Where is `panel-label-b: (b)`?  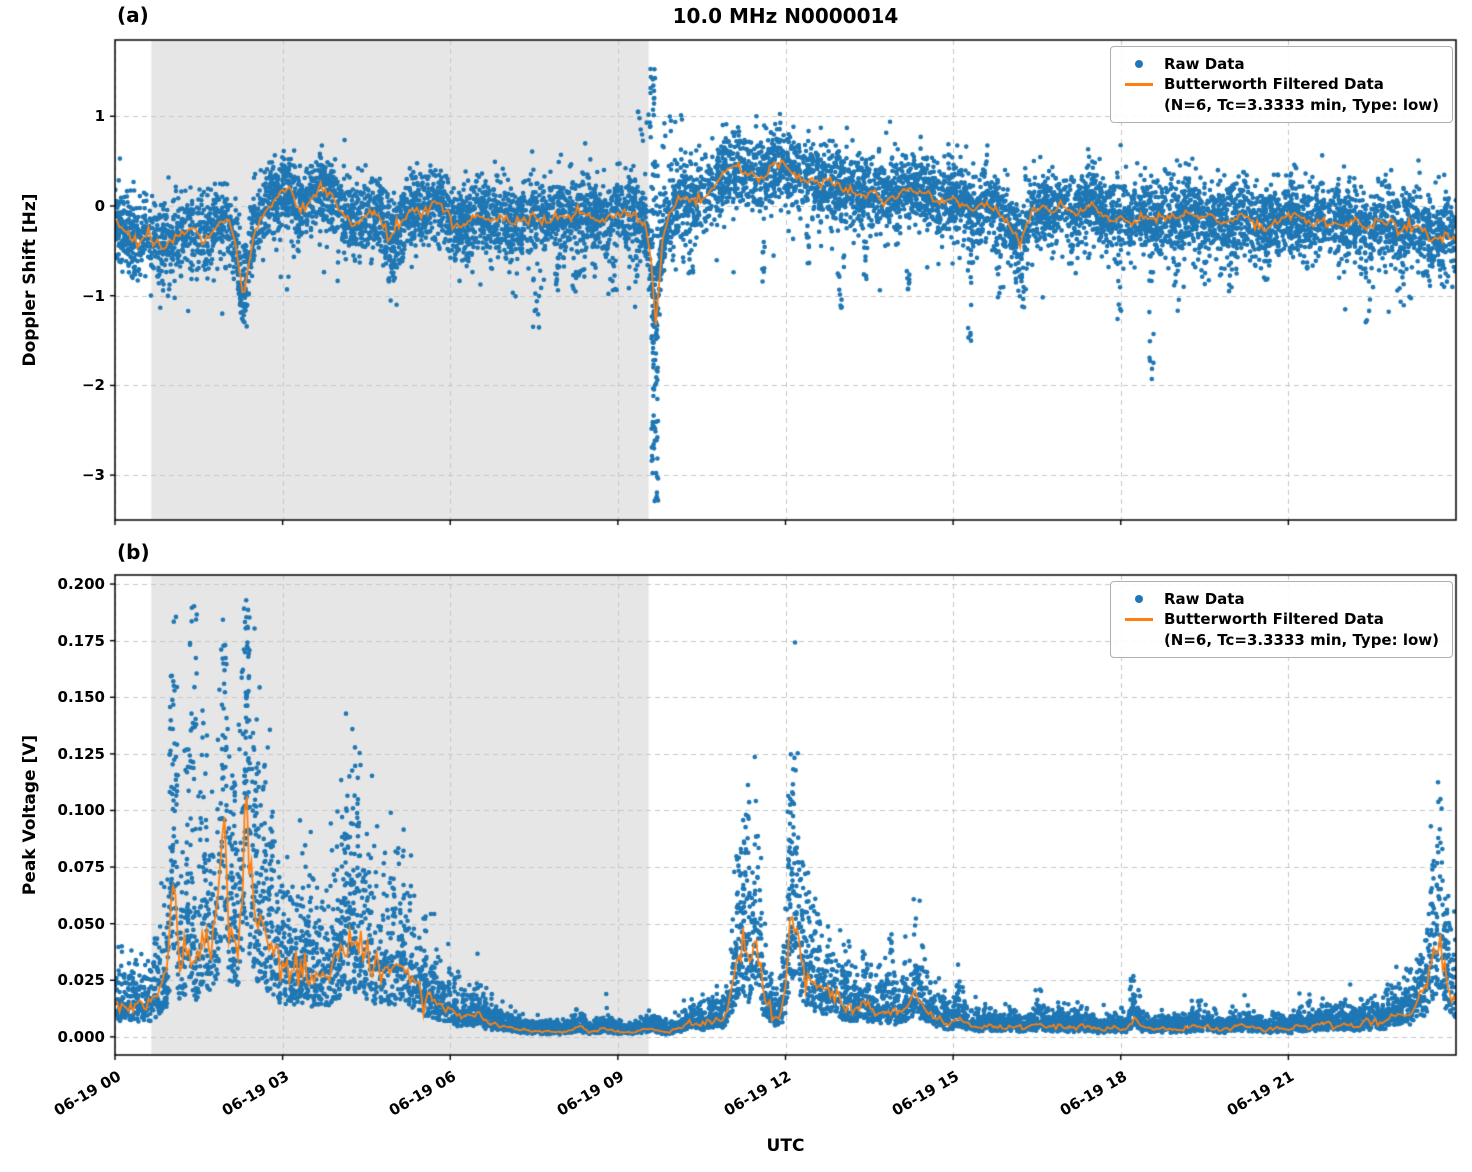 panel-label-b: (b) is located at coordinates (133, 552).